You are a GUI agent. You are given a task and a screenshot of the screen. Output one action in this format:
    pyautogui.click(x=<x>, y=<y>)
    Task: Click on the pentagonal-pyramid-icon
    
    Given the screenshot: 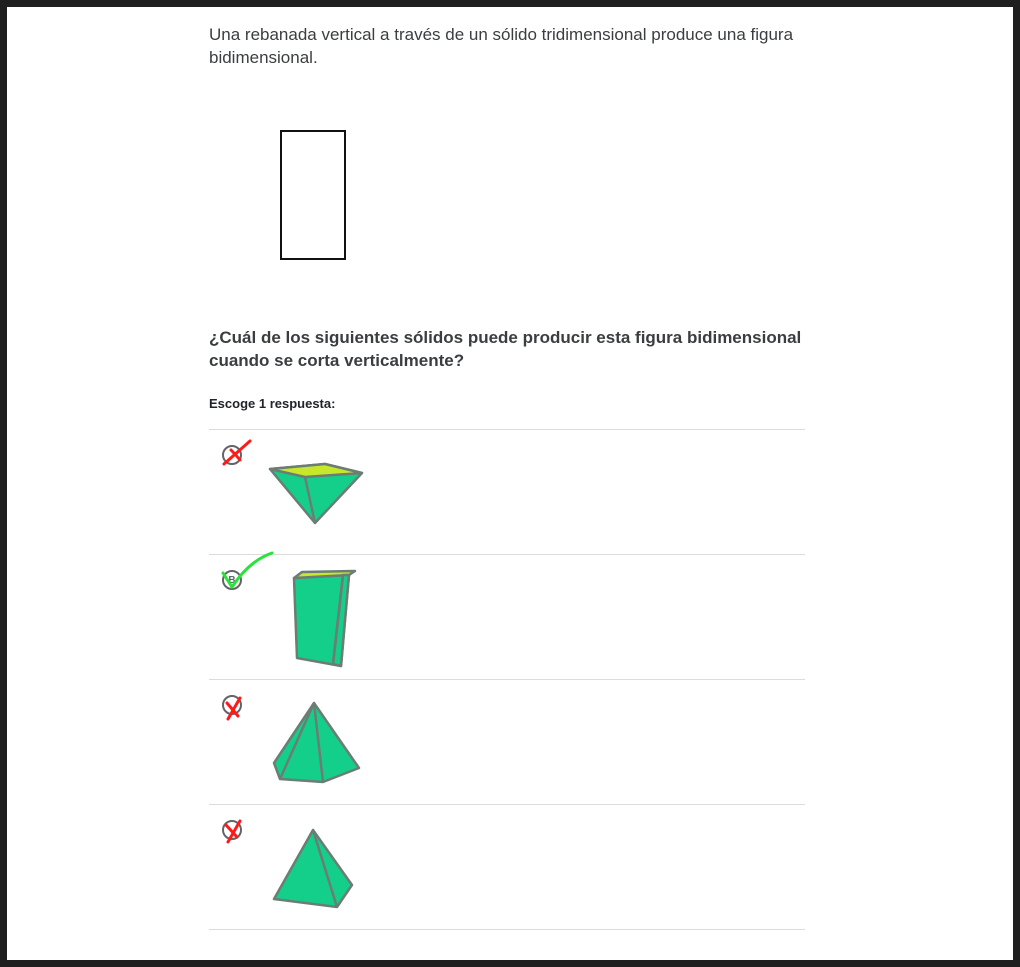 What is the action you would take?
    pyautogui.click(x=316, y=742)
    